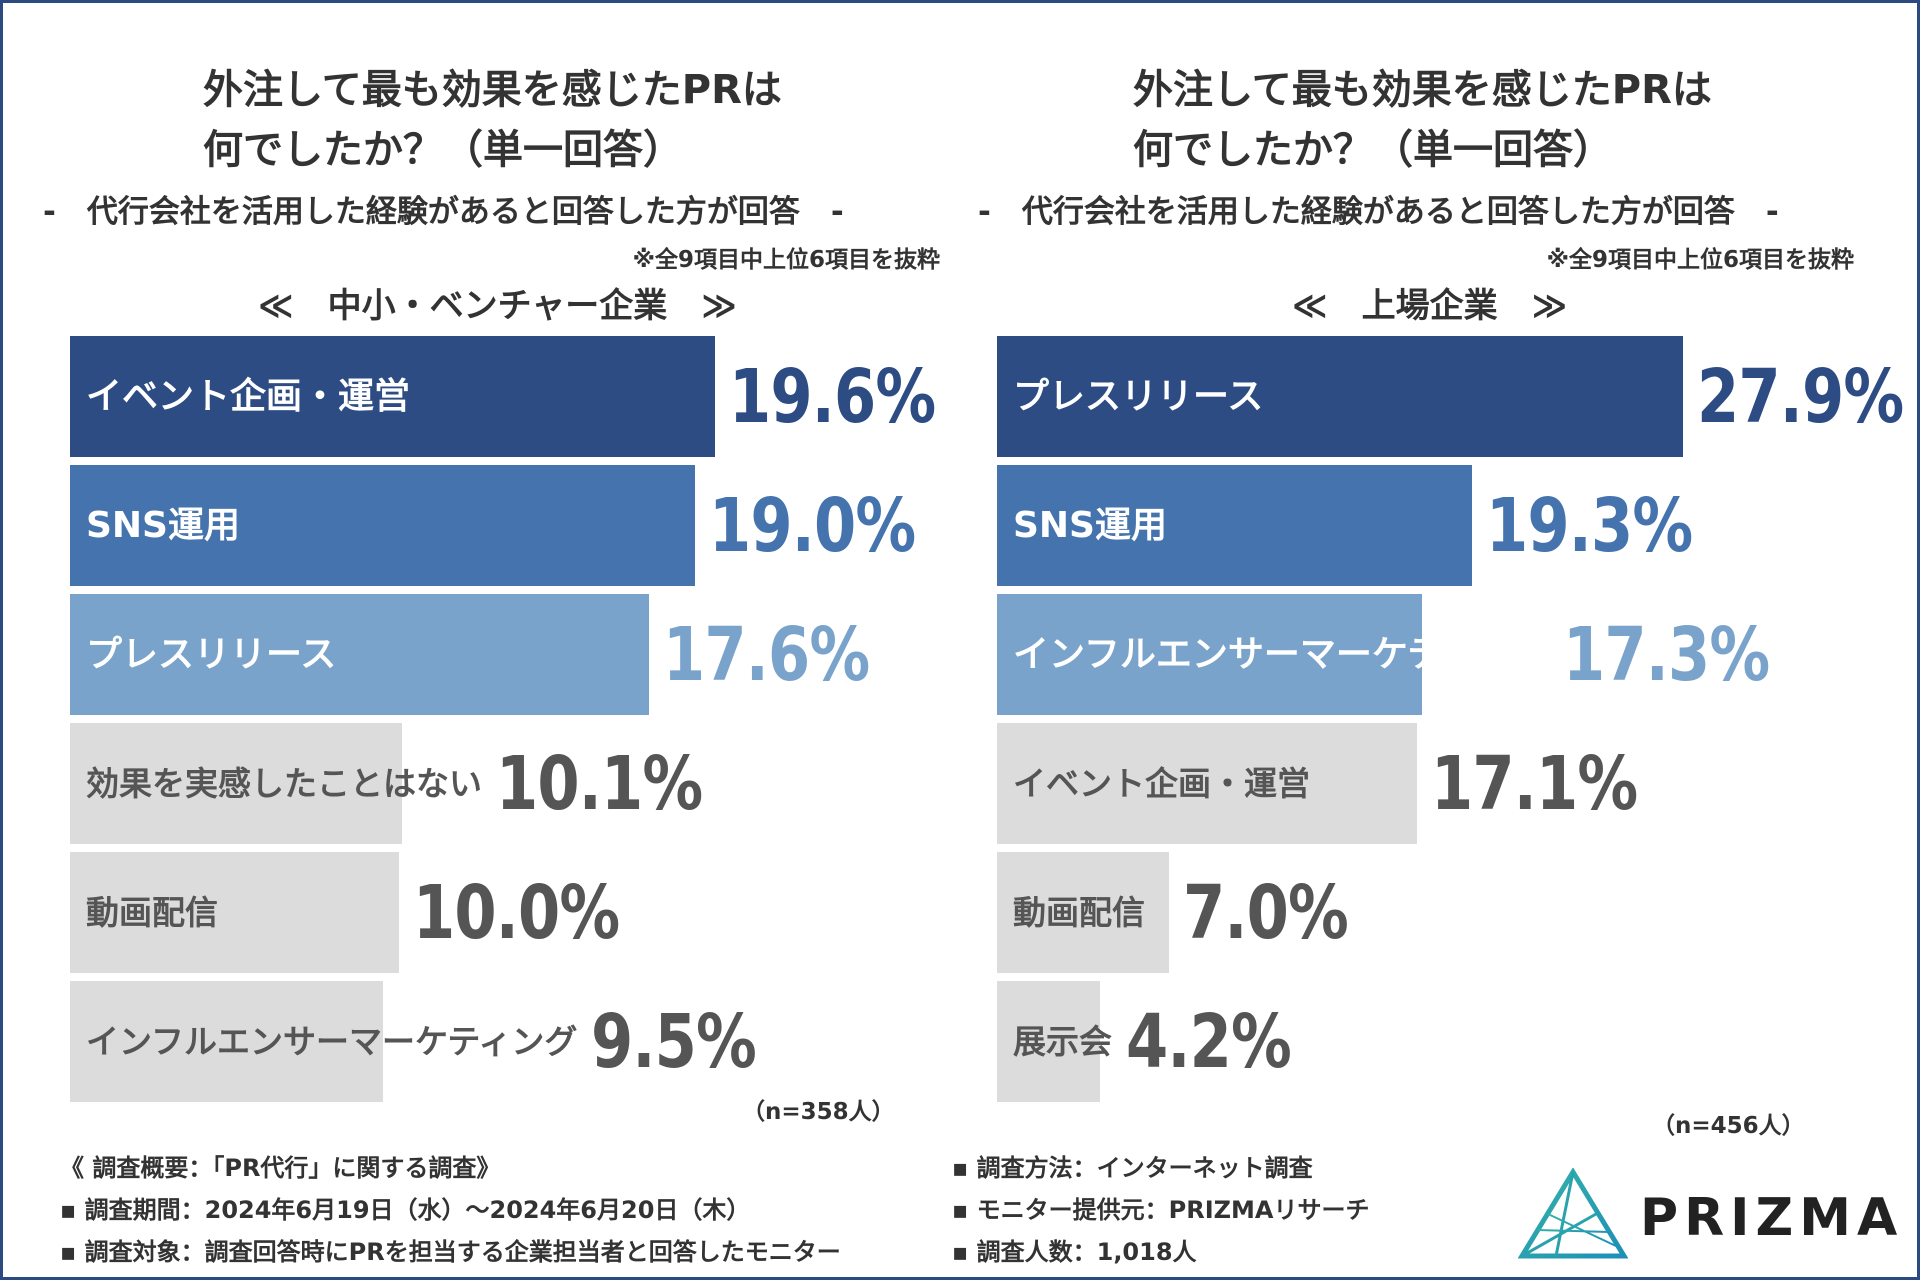 Image resolution: width=1920 pixels, height=1280 pixels. Describe the element at coordinates (832, 396) in the screenshot. I see `value-label: 19.6%` at that location.